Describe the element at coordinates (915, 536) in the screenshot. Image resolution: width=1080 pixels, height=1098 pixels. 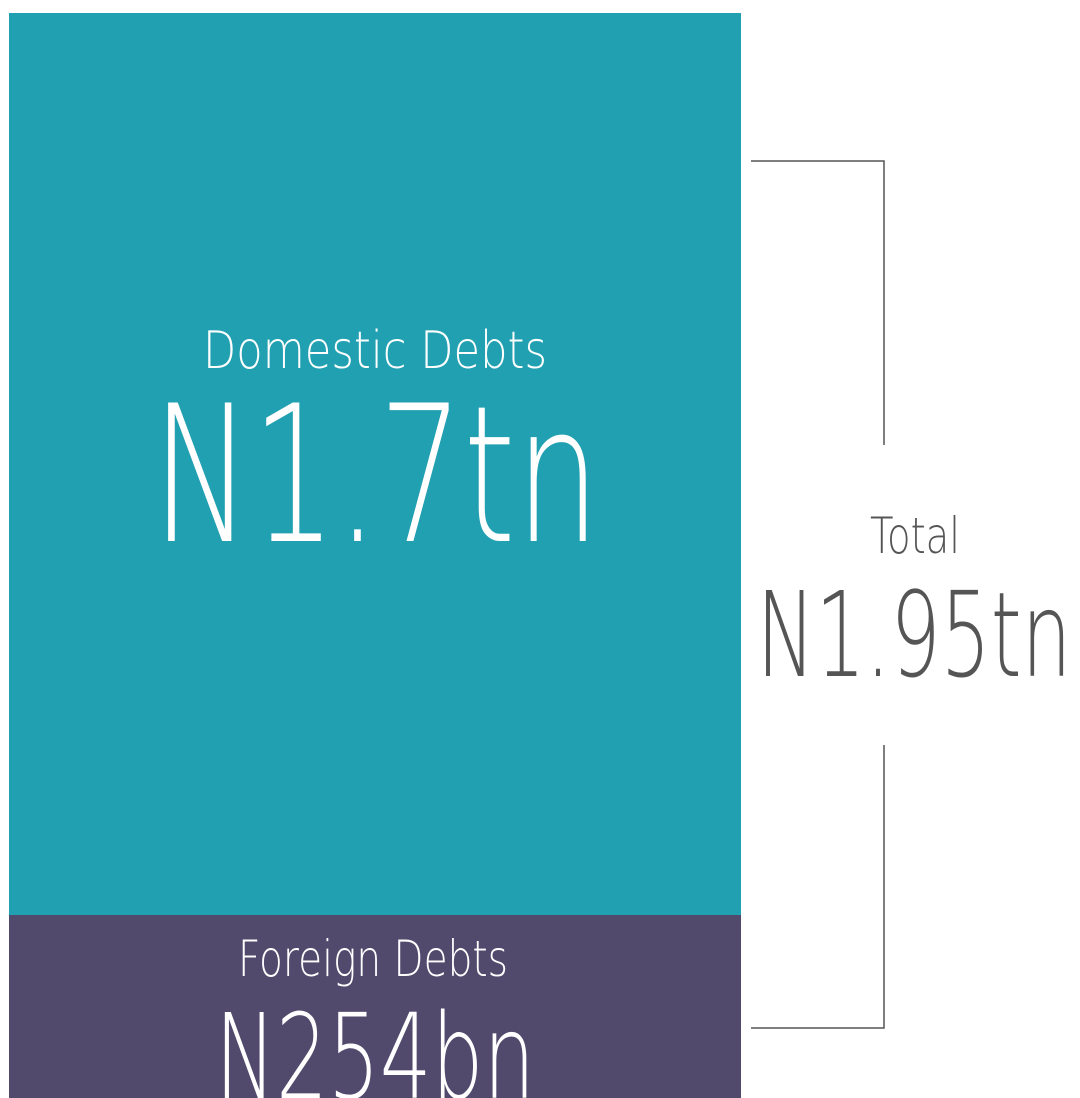
I see `total-label: Total` at that location.